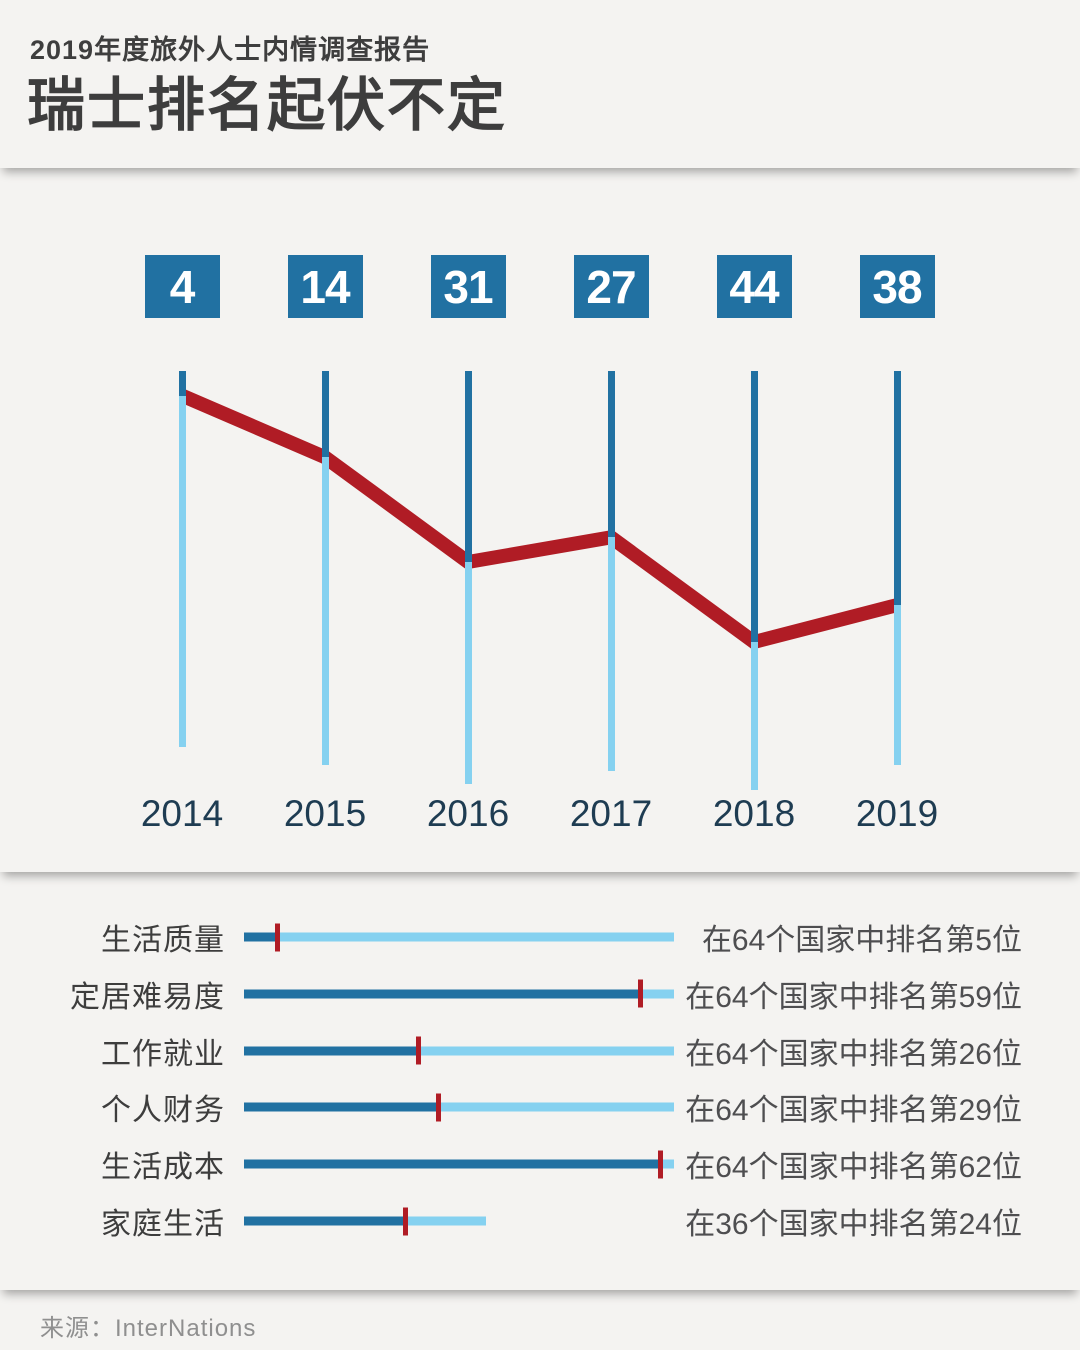 Image resolution: width=1080 pixels, height=1350 pixels. I want to click on ranking-row: 工作就业 在64个国家中排名第26位, so click(540, 1051).